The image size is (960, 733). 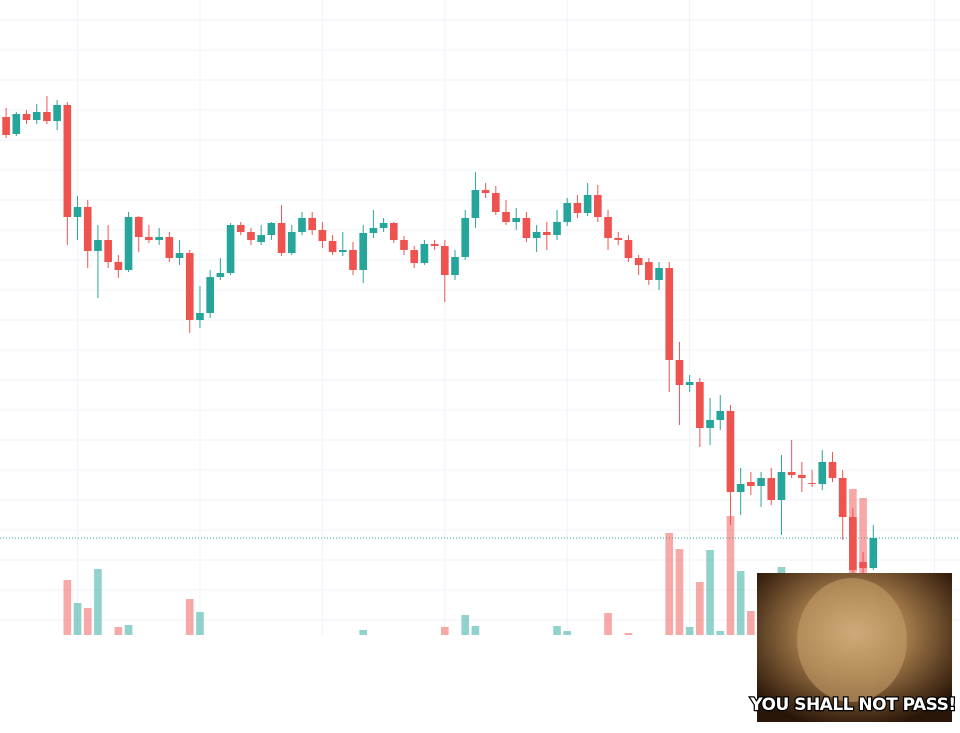 I want to click on meme-image: YOU SHALL NOT PASS!, so click(x=852, y=647).